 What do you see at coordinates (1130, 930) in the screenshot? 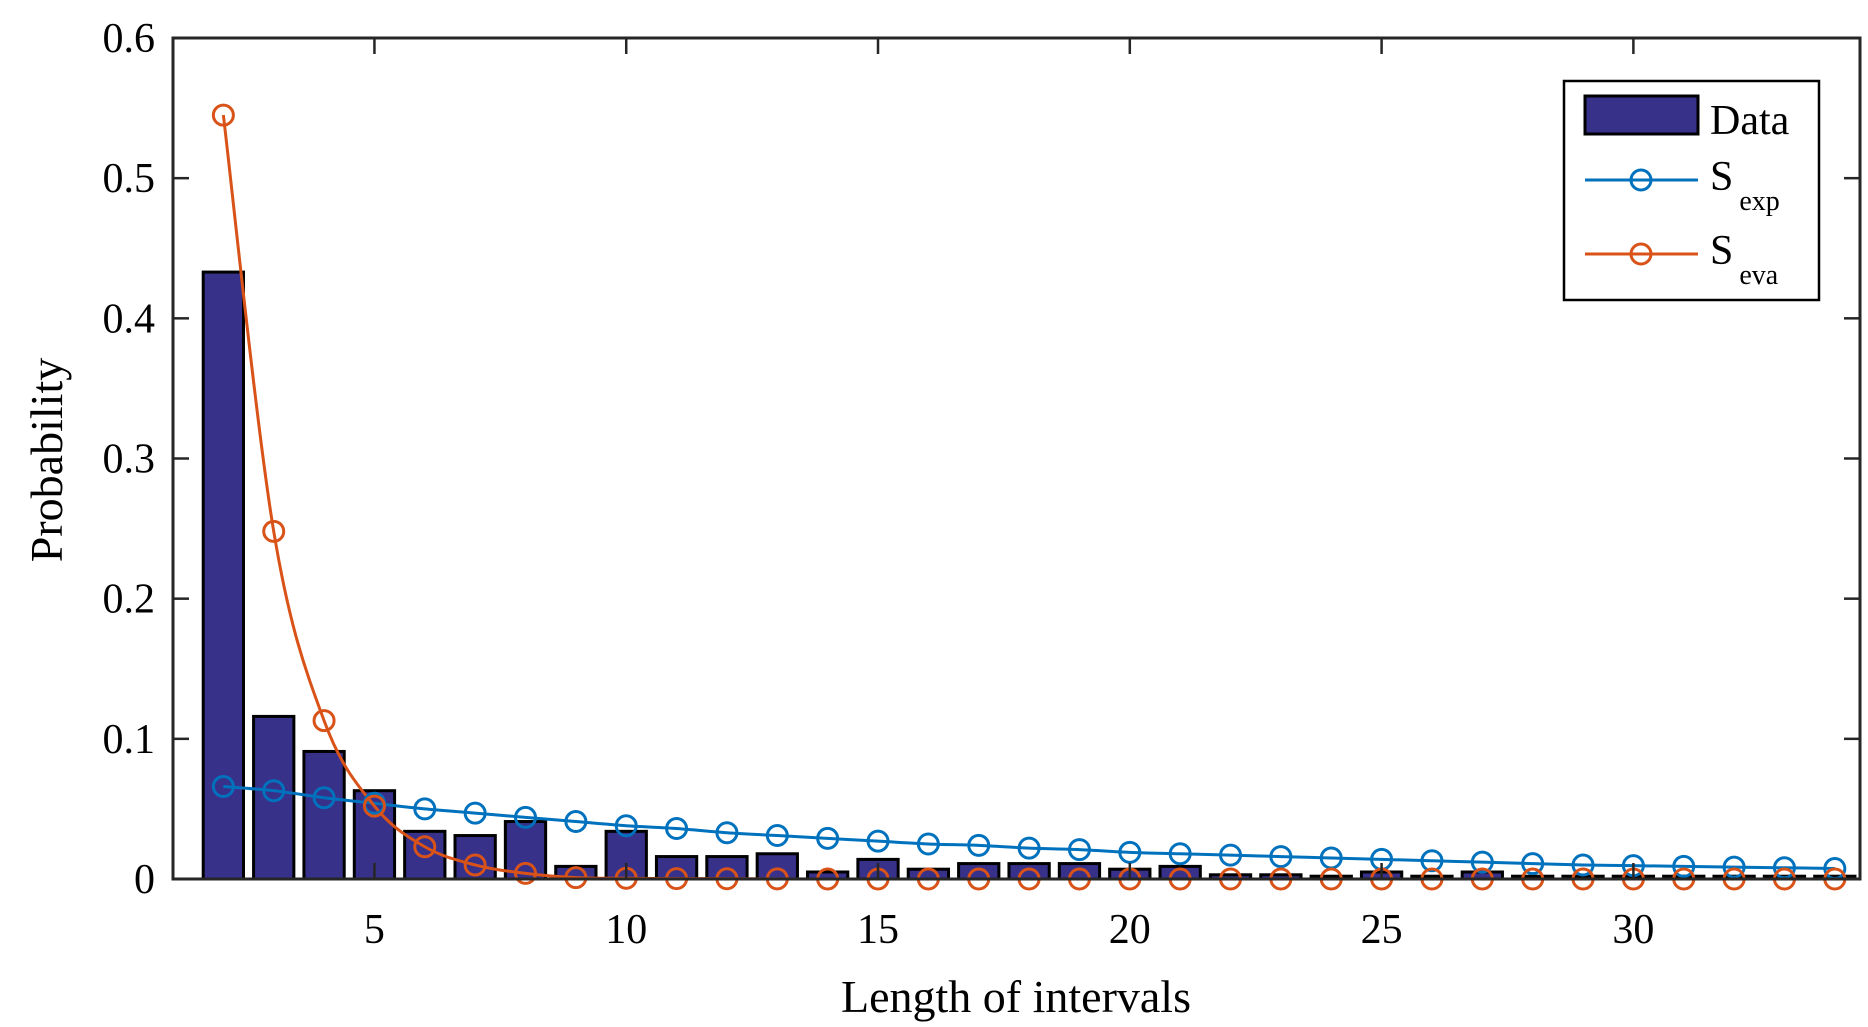
I see `x-tick-label: 20` at bounding box center [1130, 930].